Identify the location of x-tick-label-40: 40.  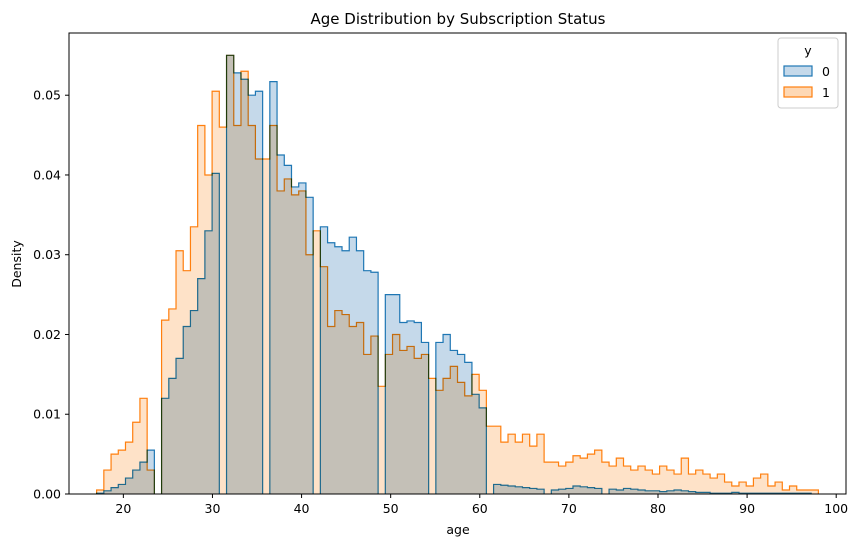
(302, 508).